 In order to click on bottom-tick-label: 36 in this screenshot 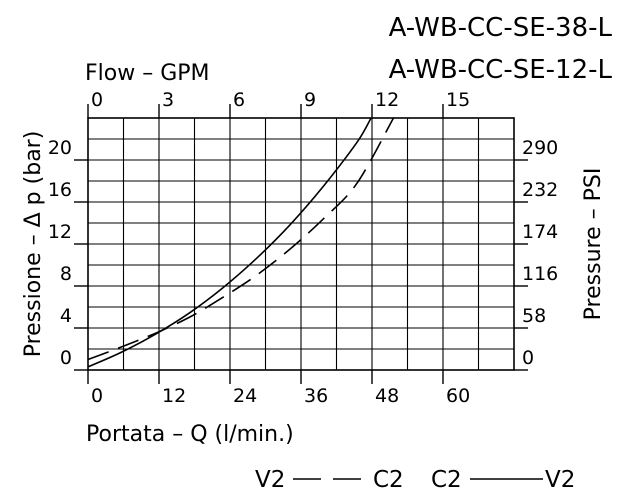, I will do `click(316, 396)`.